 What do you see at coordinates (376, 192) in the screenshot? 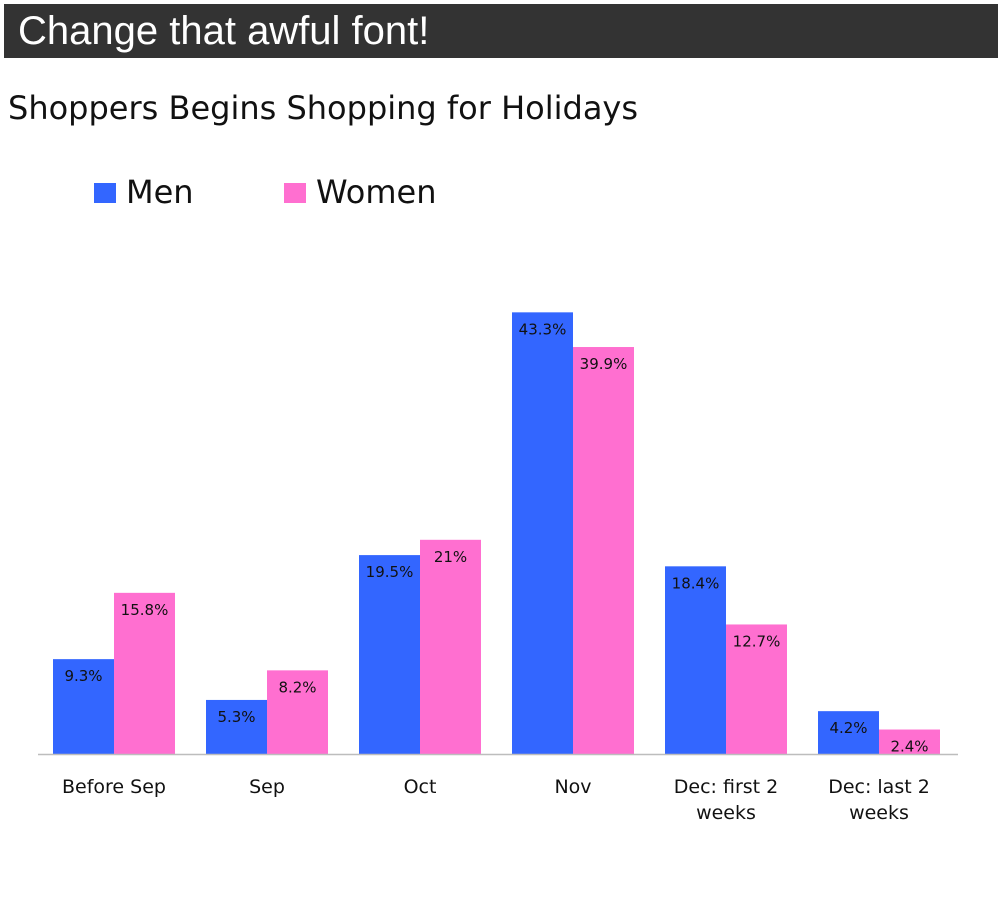
I see `legend-label-women: Women` at bounding box center [376, 192].